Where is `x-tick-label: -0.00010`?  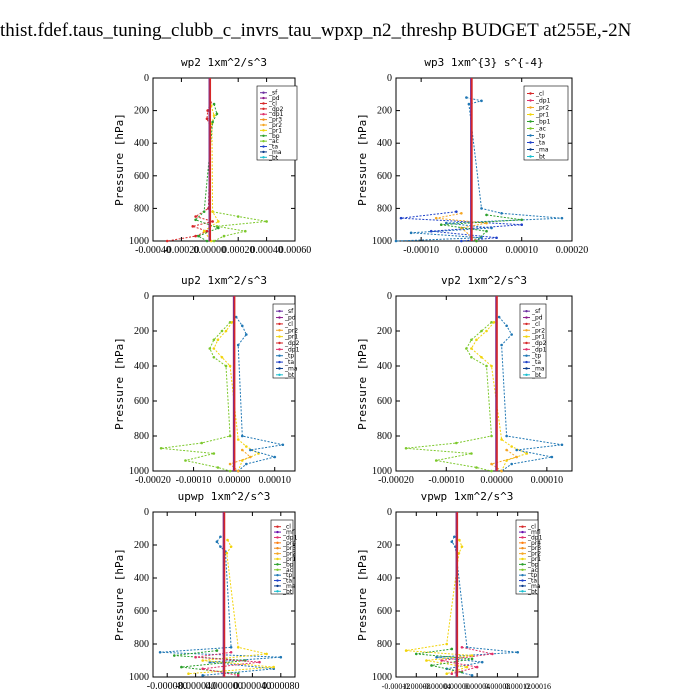
x-tick-label: -0.00010 is located at coordinates (421, 250).